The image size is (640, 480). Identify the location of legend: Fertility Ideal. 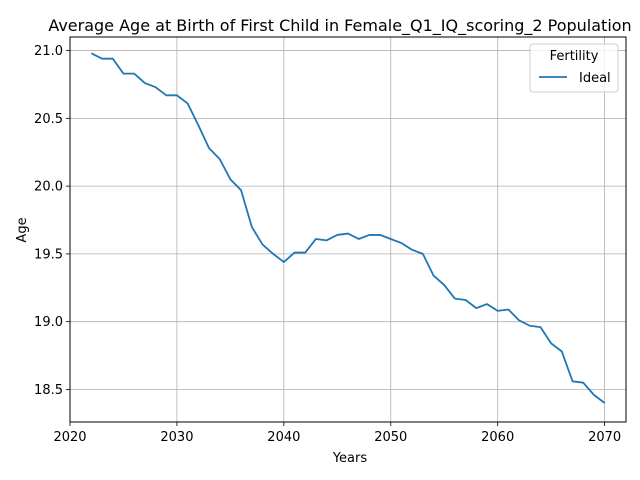
(574, 68).